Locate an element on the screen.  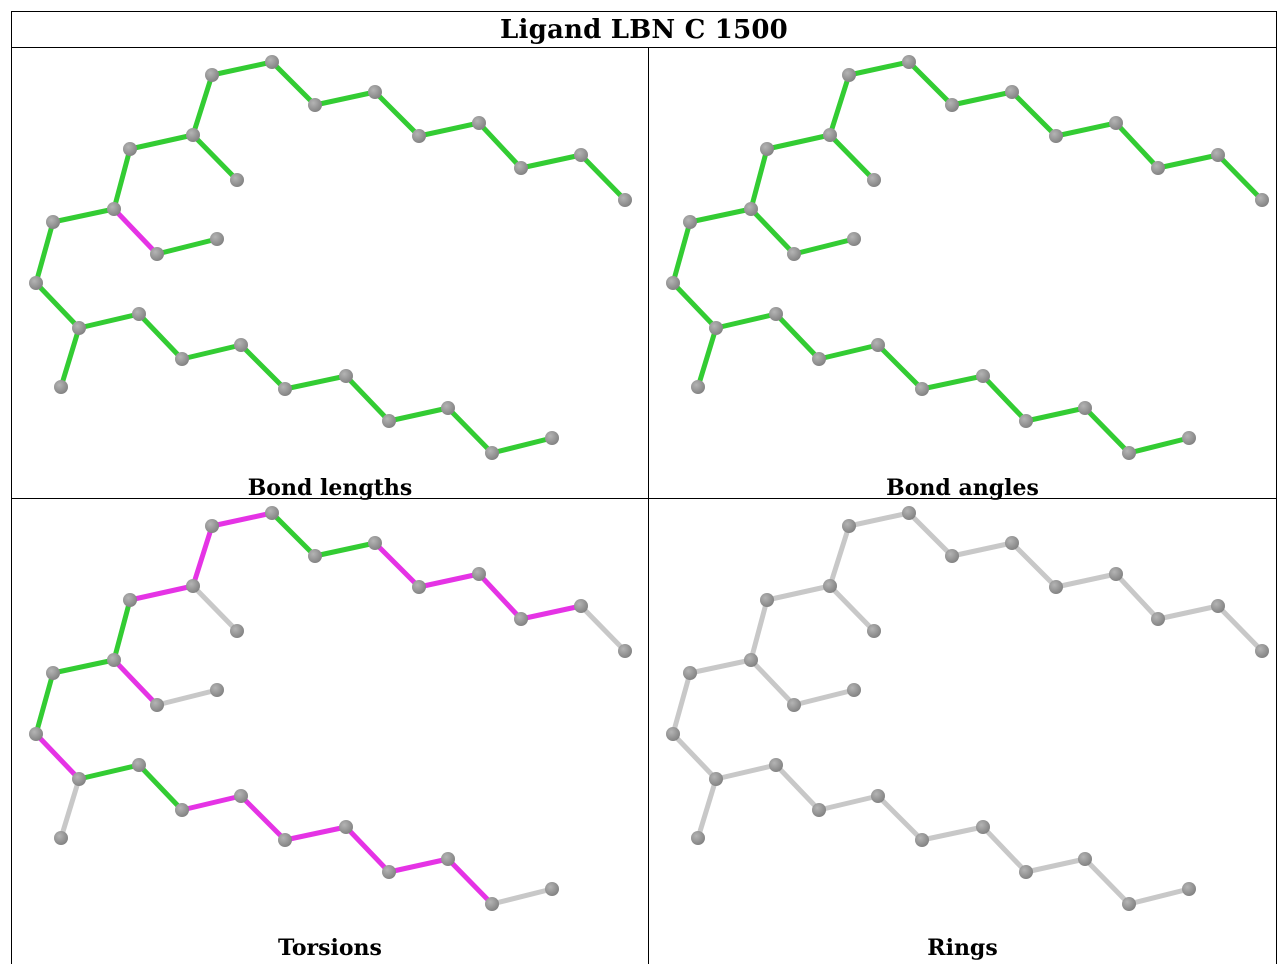
caption-rings: Rings is located at coordinates (962, 948).